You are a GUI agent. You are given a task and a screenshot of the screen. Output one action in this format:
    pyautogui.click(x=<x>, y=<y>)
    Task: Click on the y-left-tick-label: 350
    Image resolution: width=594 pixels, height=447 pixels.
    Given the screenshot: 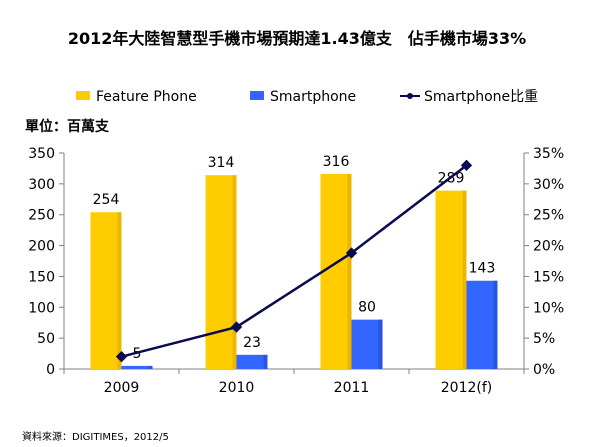 What is the action you would take?
    pyautogui.click(x=41, y=154)
    